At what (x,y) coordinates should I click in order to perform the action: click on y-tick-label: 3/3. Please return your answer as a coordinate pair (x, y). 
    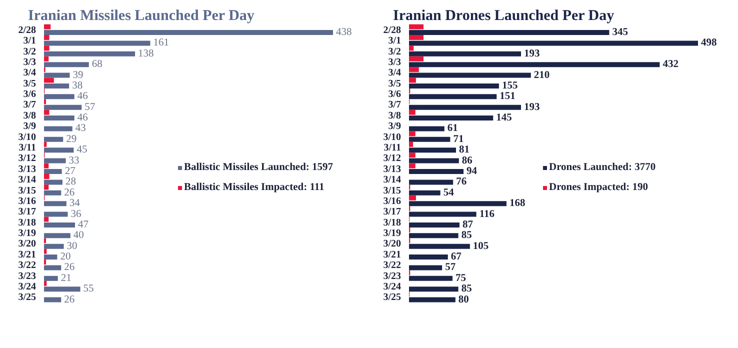
    Looking at the image, I should click on (394, 62).